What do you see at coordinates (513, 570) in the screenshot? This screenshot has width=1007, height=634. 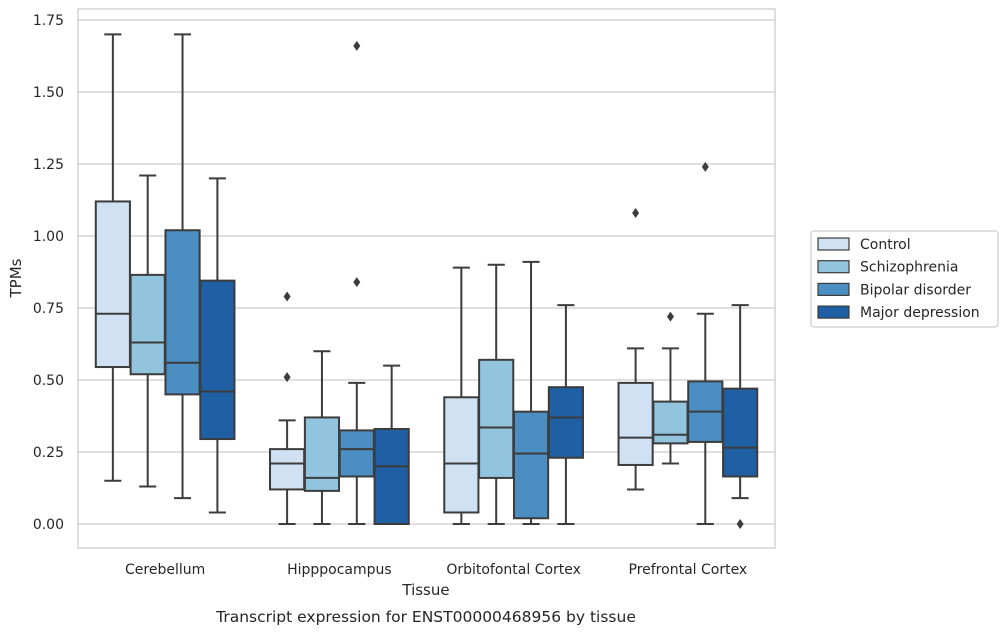 I see `x-tick-label-2: Orbitofontal Cortex` at bounding box center [513, 570].